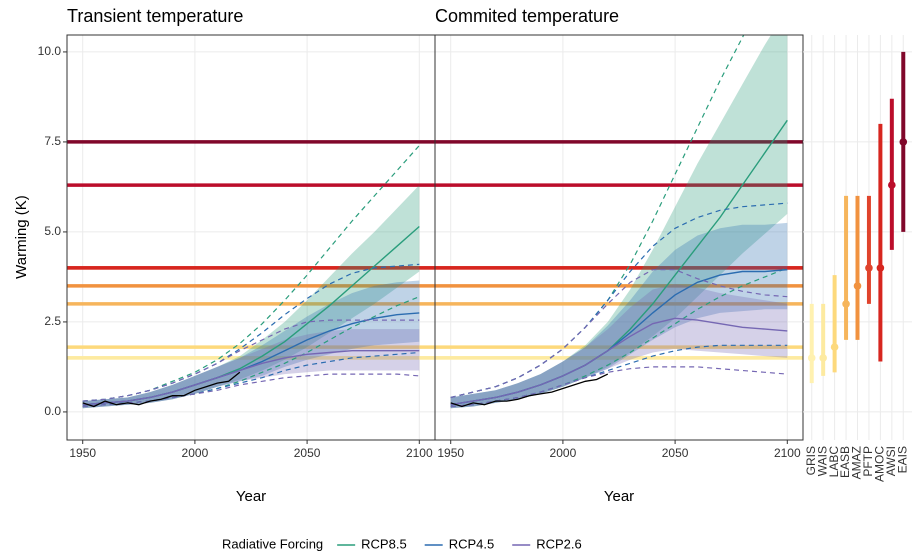 Image resolution: width=912 pixels, height=555 pixels. What do you see at coordinates (891, 461) in the screenshot?
I see `x-tick-label: AWSI` at bounding box center [891, 461].